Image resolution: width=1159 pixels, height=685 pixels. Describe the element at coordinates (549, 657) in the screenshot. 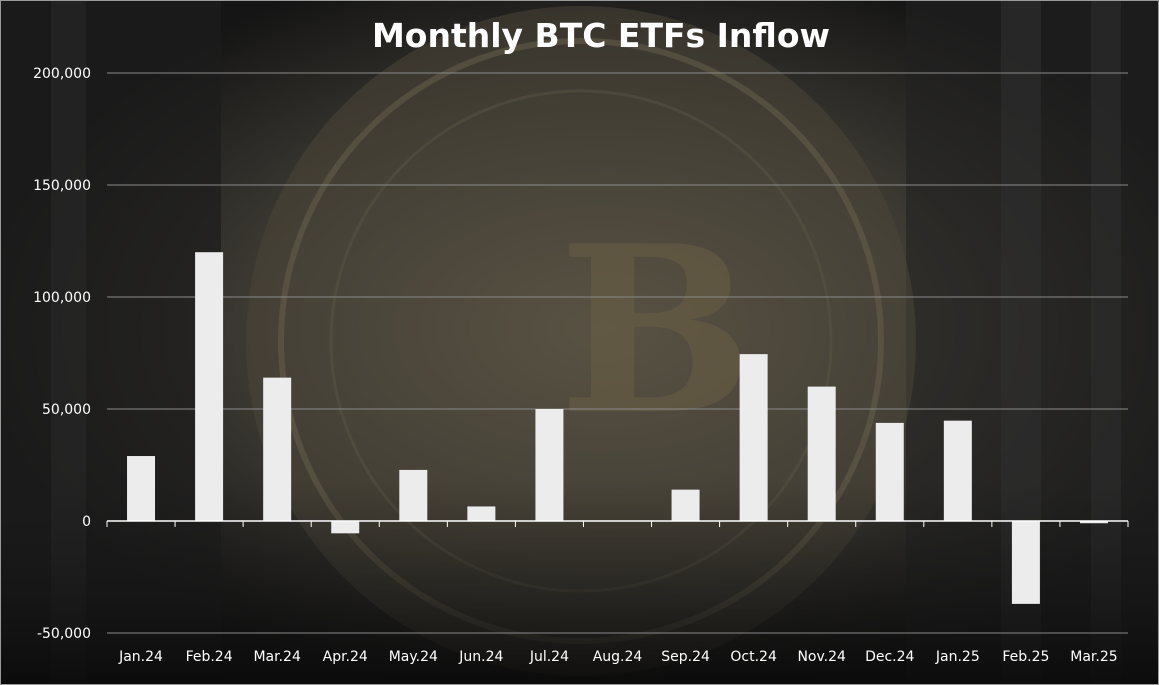

I see `x-tick-label: Jul.24` at that location.